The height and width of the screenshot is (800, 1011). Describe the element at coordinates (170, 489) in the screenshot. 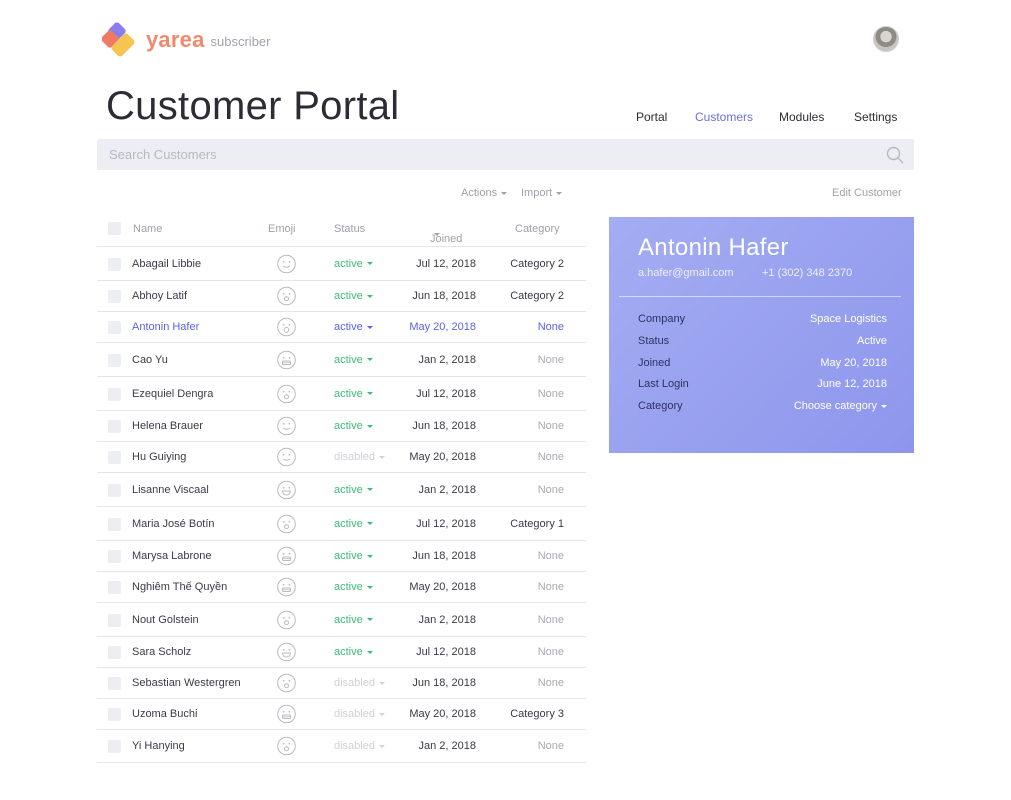

I see `customer-name: Lisanne Viscaal` at that location.